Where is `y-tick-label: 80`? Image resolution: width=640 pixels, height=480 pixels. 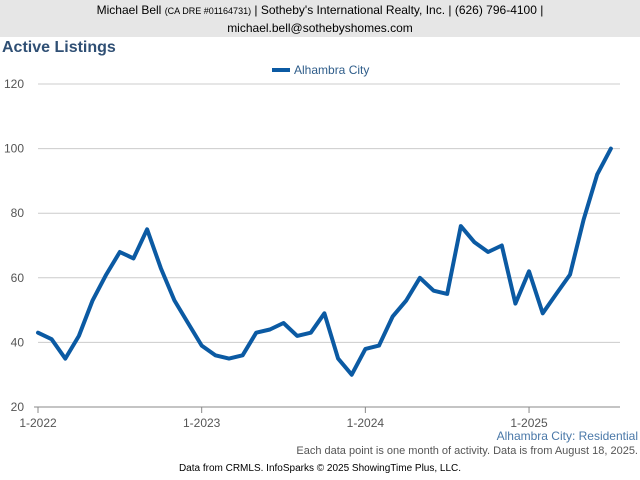
y-tick-label: 80 is located at coordinates (18, 213).